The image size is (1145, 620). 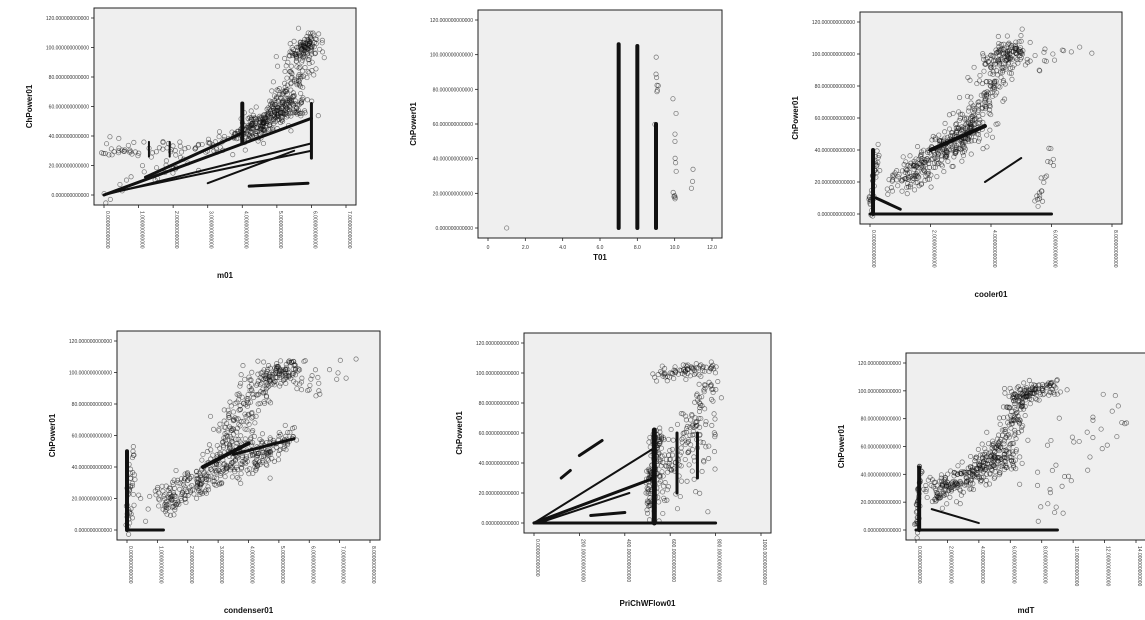 What do you see at coordinates (1055, 249) in the screenshot?
I see `x-tick-label: 6.000000000000` at bounding box center [1055, 249].